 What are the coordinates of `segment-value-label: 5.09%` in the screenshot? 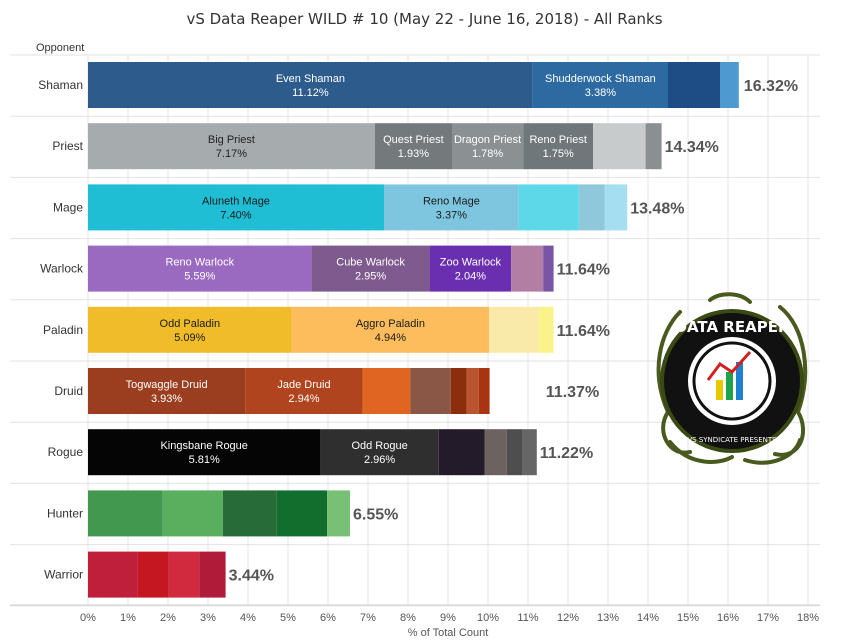 It's located at (189, 338).